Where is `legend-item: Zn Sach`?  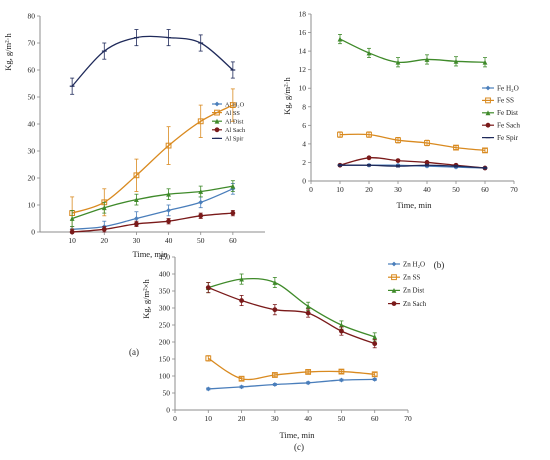 legend-item: Zn Sach is located at coordinates (407, 304).